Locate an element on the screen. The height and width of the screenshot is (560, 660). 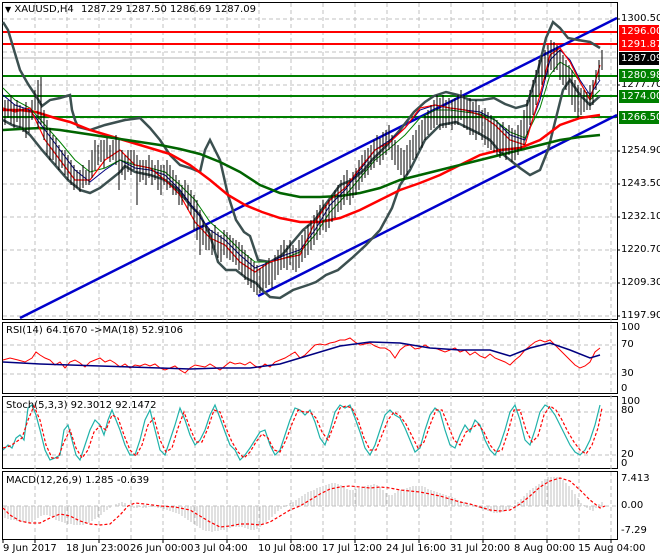
time-label: 15 Aug 04:00 is located at coordinates (612, 548).